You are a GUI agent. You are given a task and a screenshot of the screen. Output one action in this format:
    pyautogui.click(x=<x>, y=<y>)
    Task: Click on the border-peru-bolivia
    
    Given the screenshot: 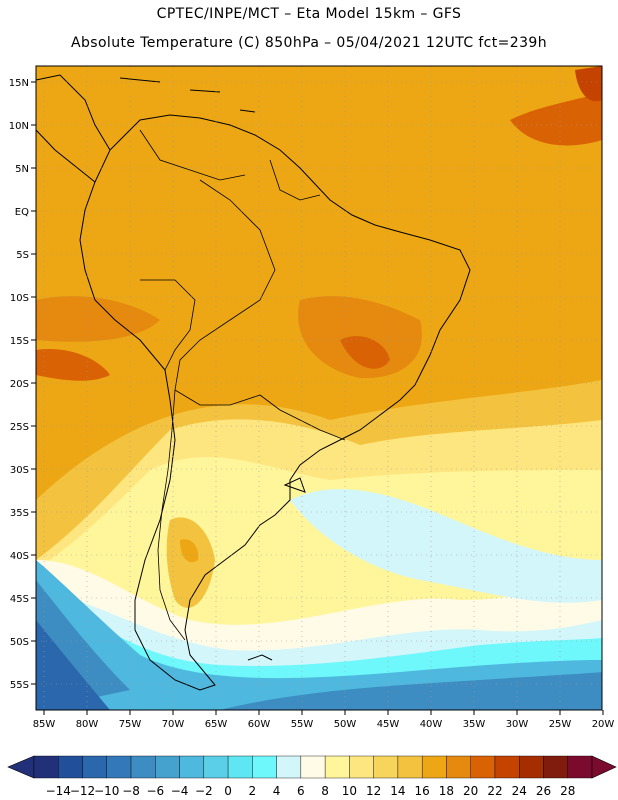 What is the action you would take?
    pyautogui.click(x=168, y=325)
    